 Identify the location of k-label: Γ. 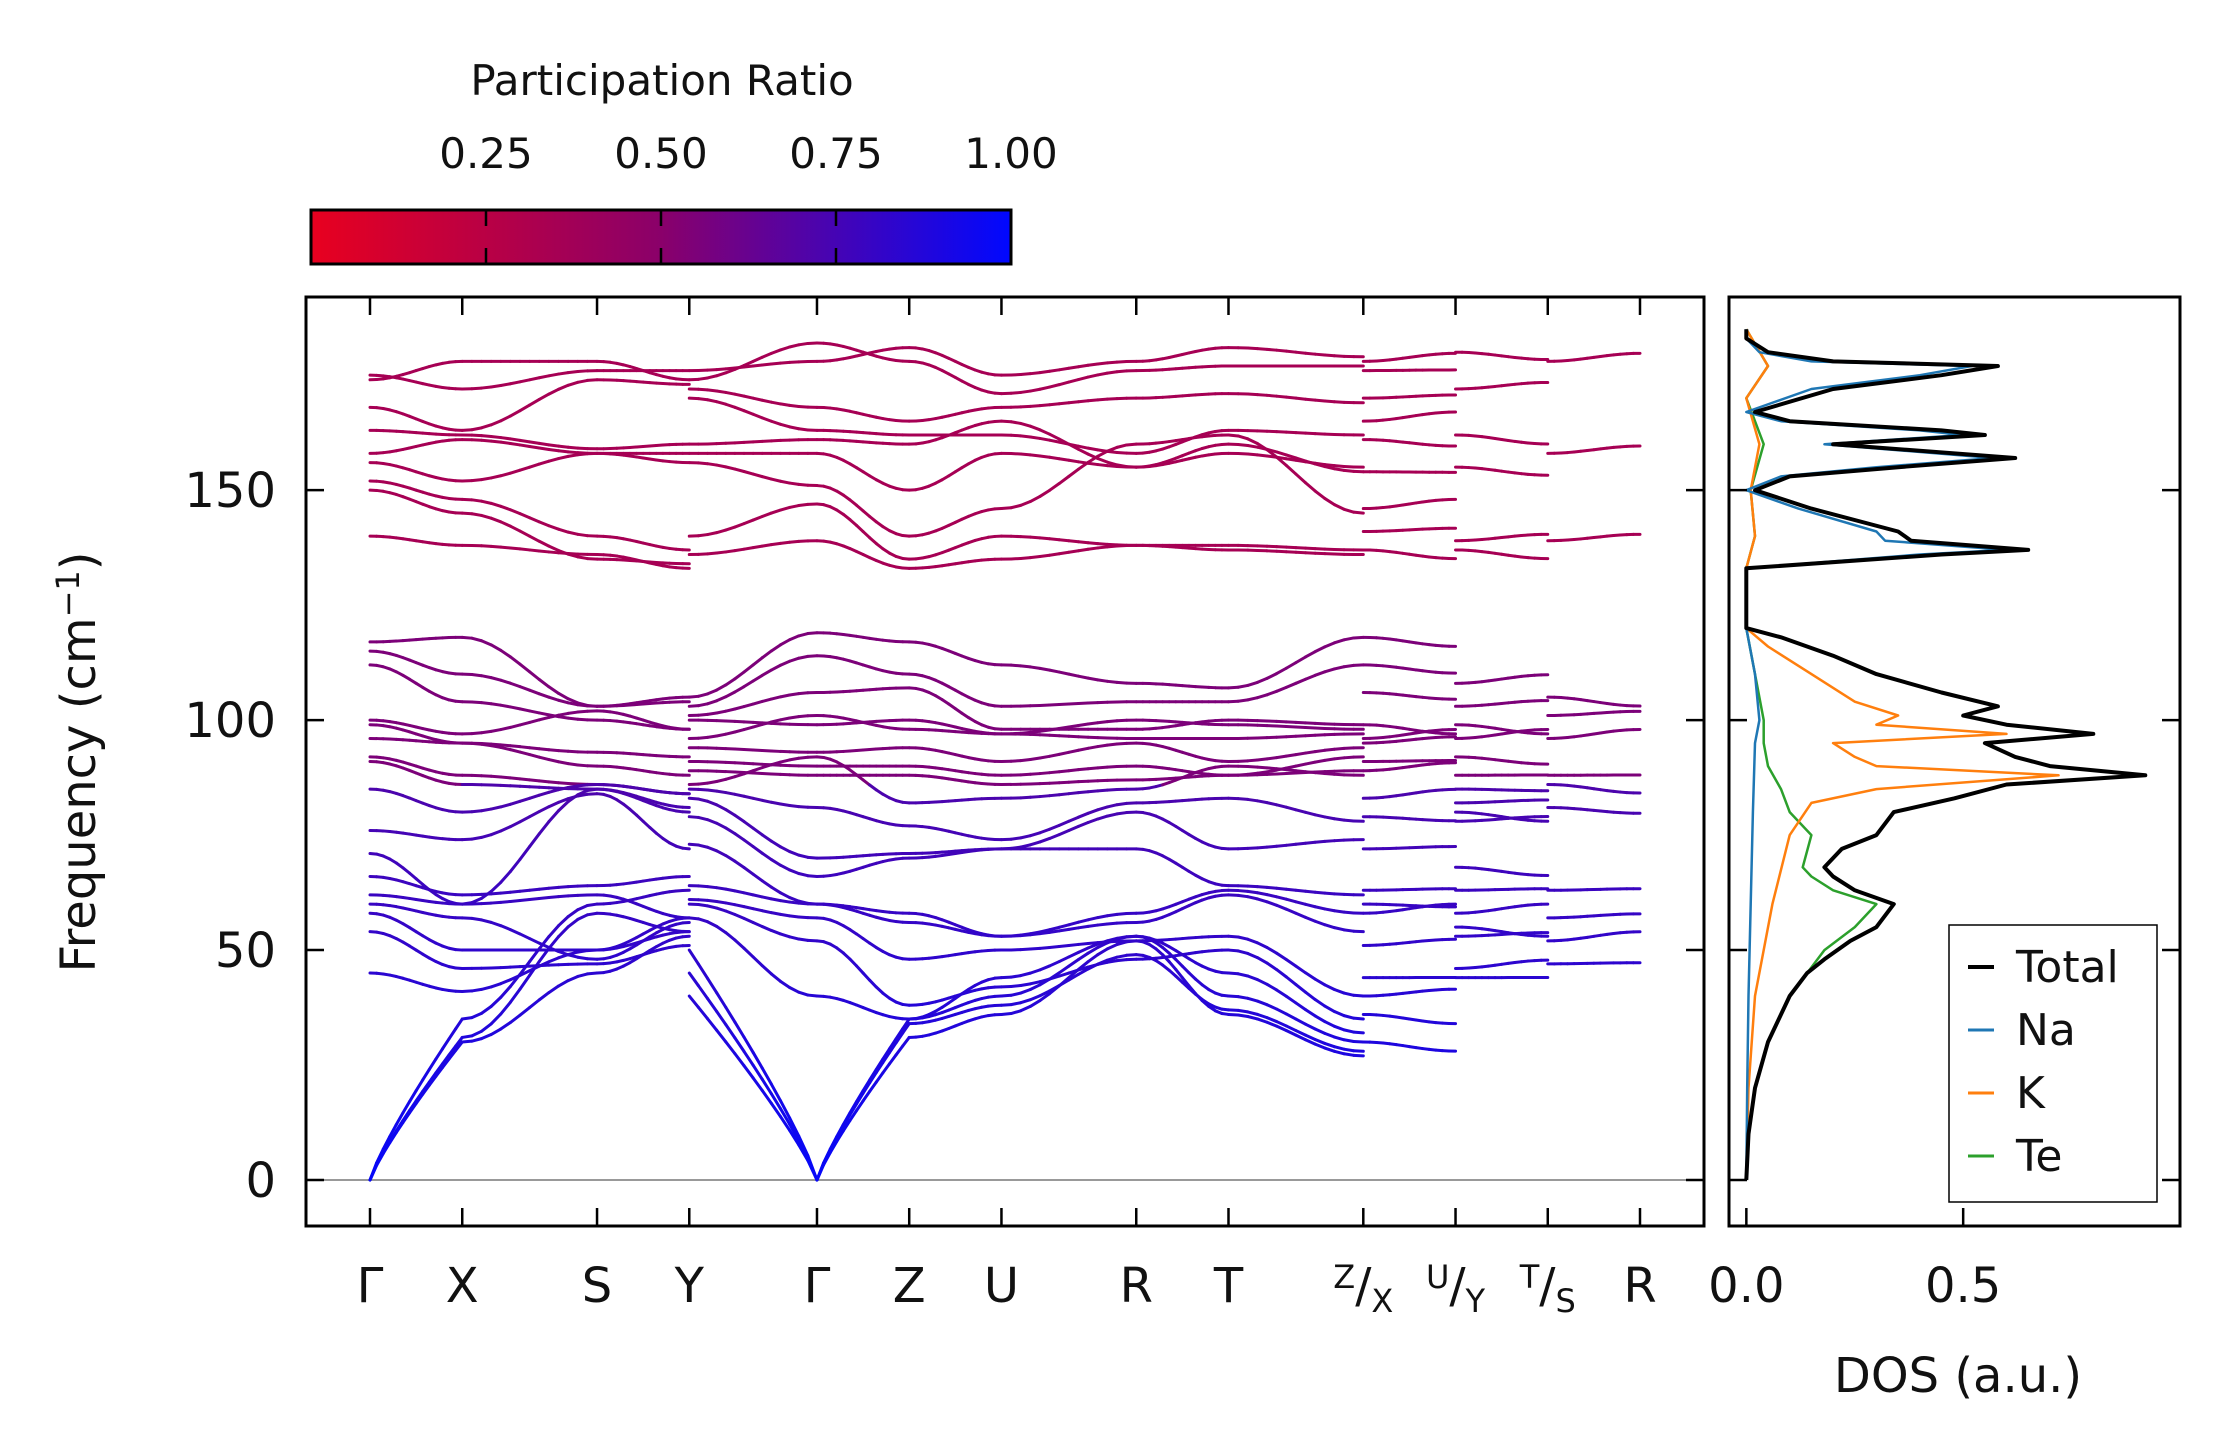
(817, 1286).